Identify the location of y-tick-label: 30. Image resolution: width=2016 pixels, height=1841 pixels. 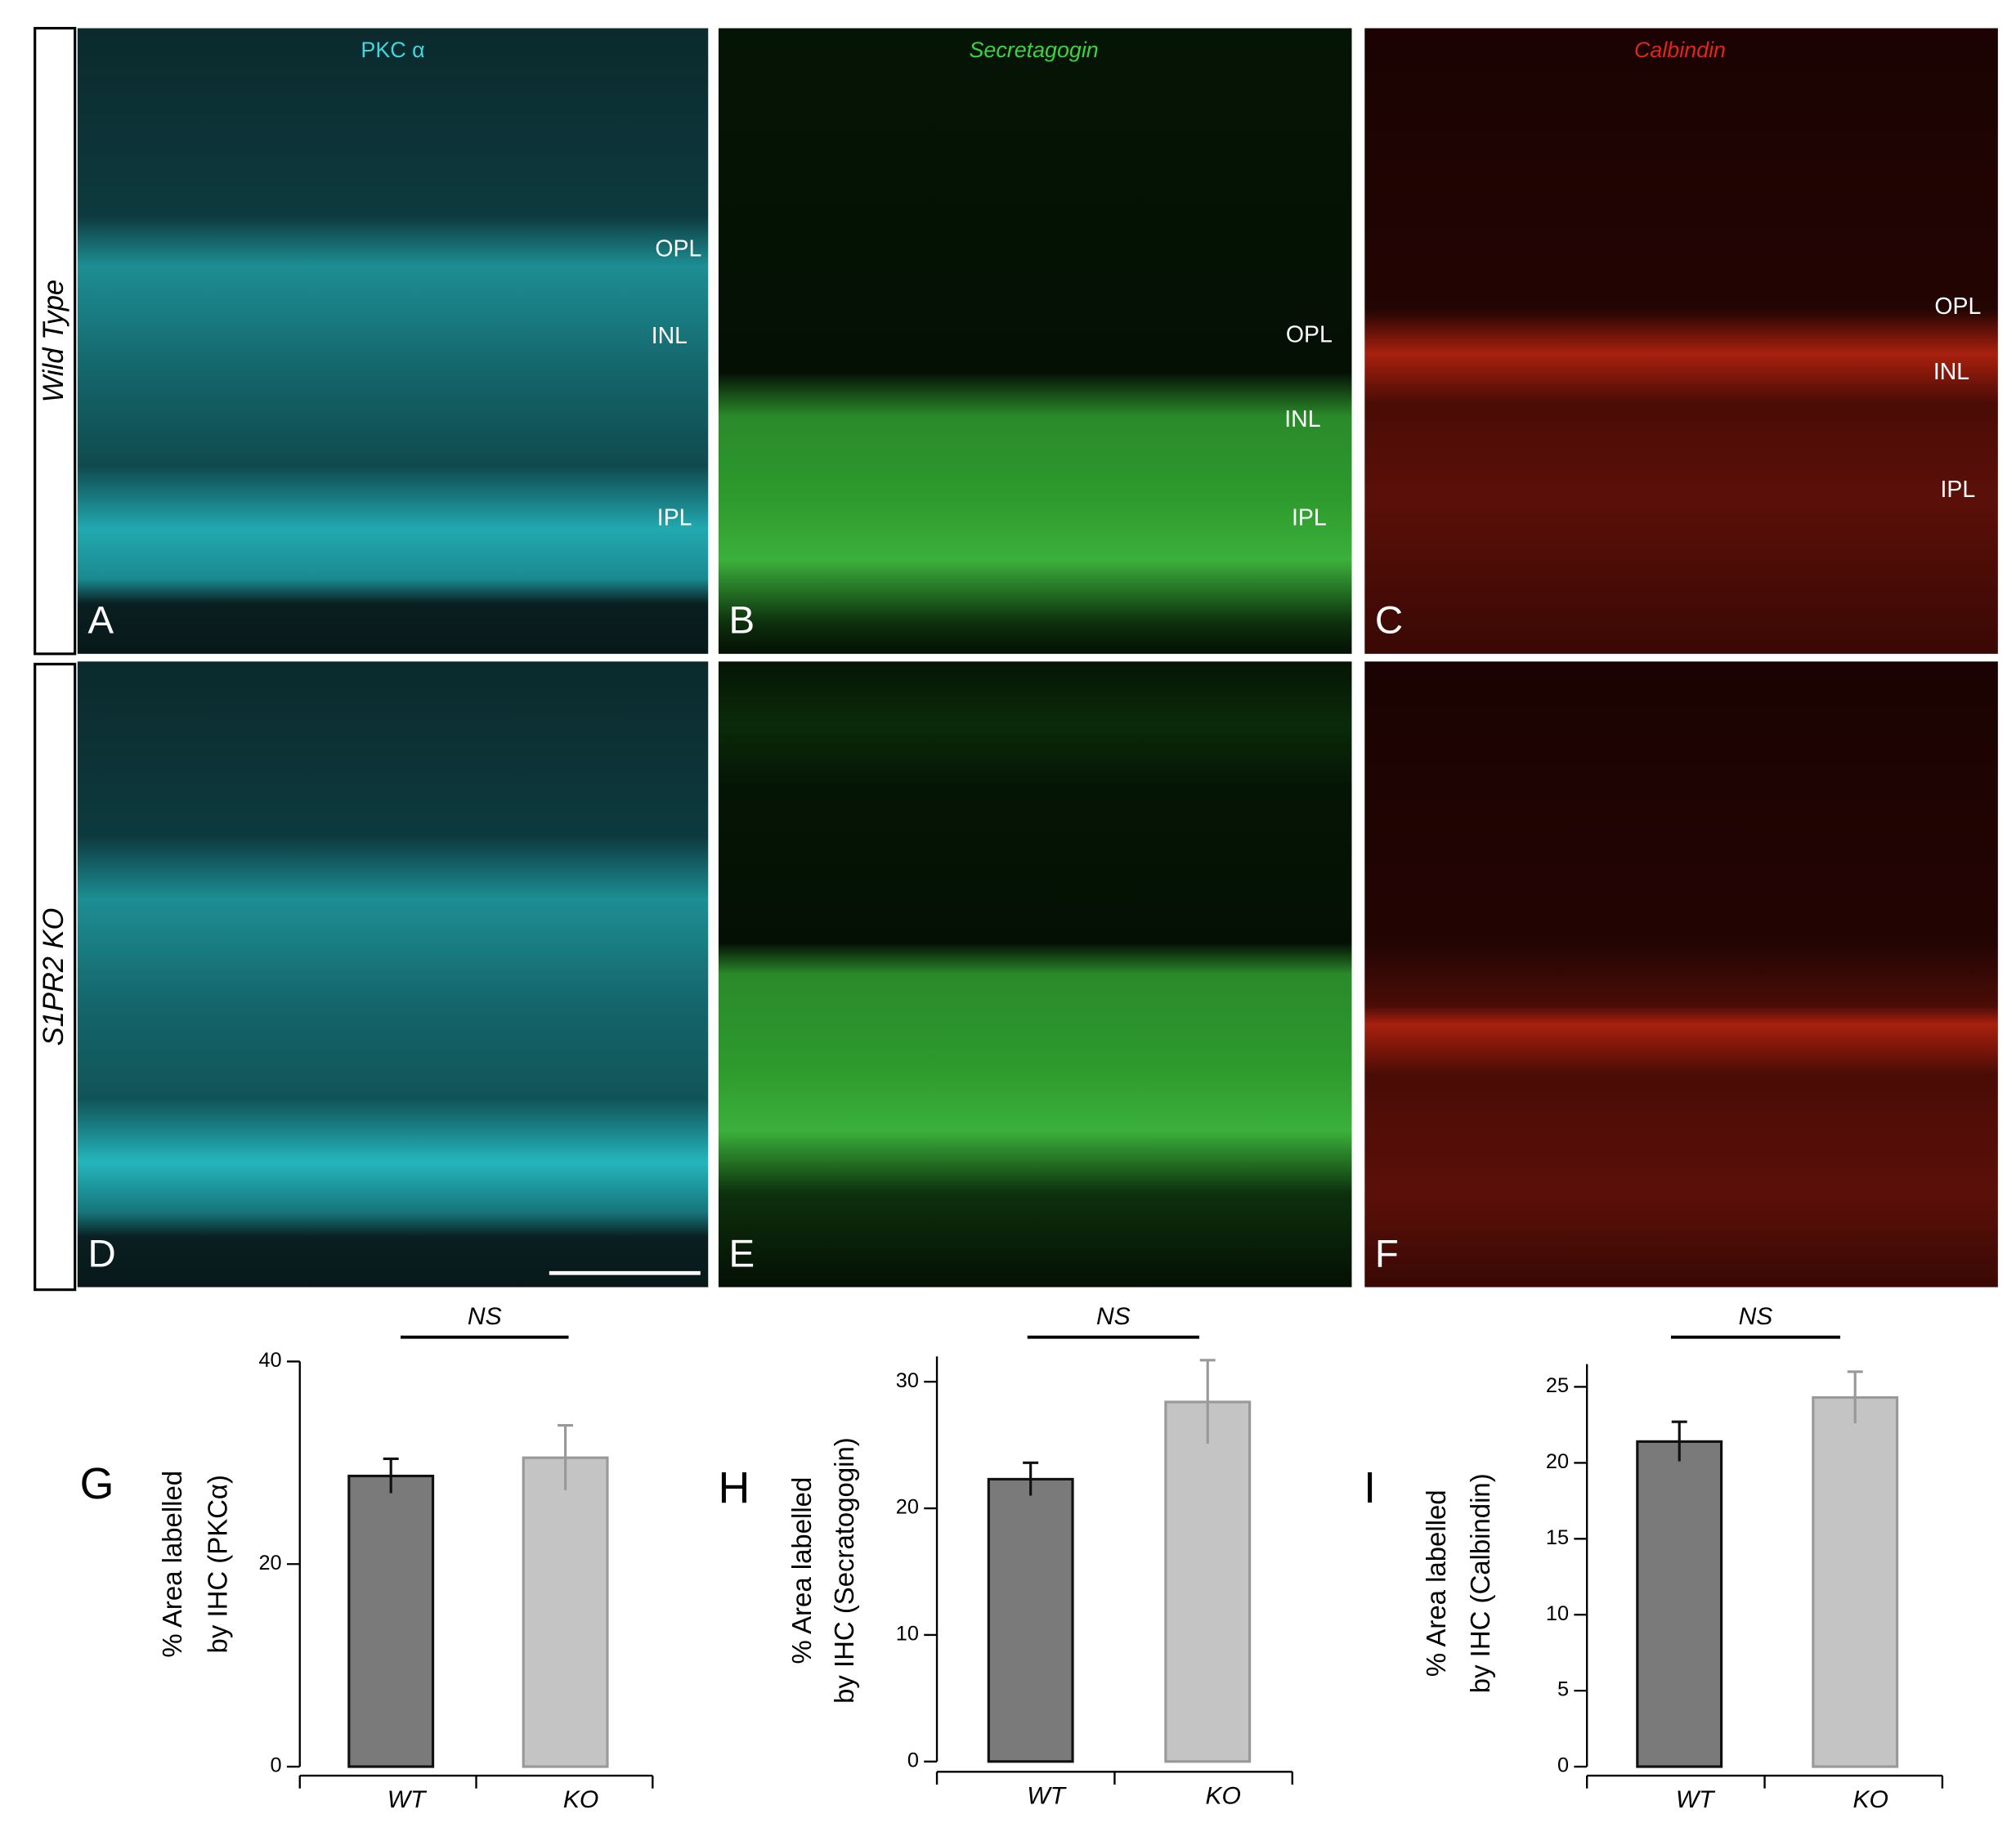
(908, 1380).